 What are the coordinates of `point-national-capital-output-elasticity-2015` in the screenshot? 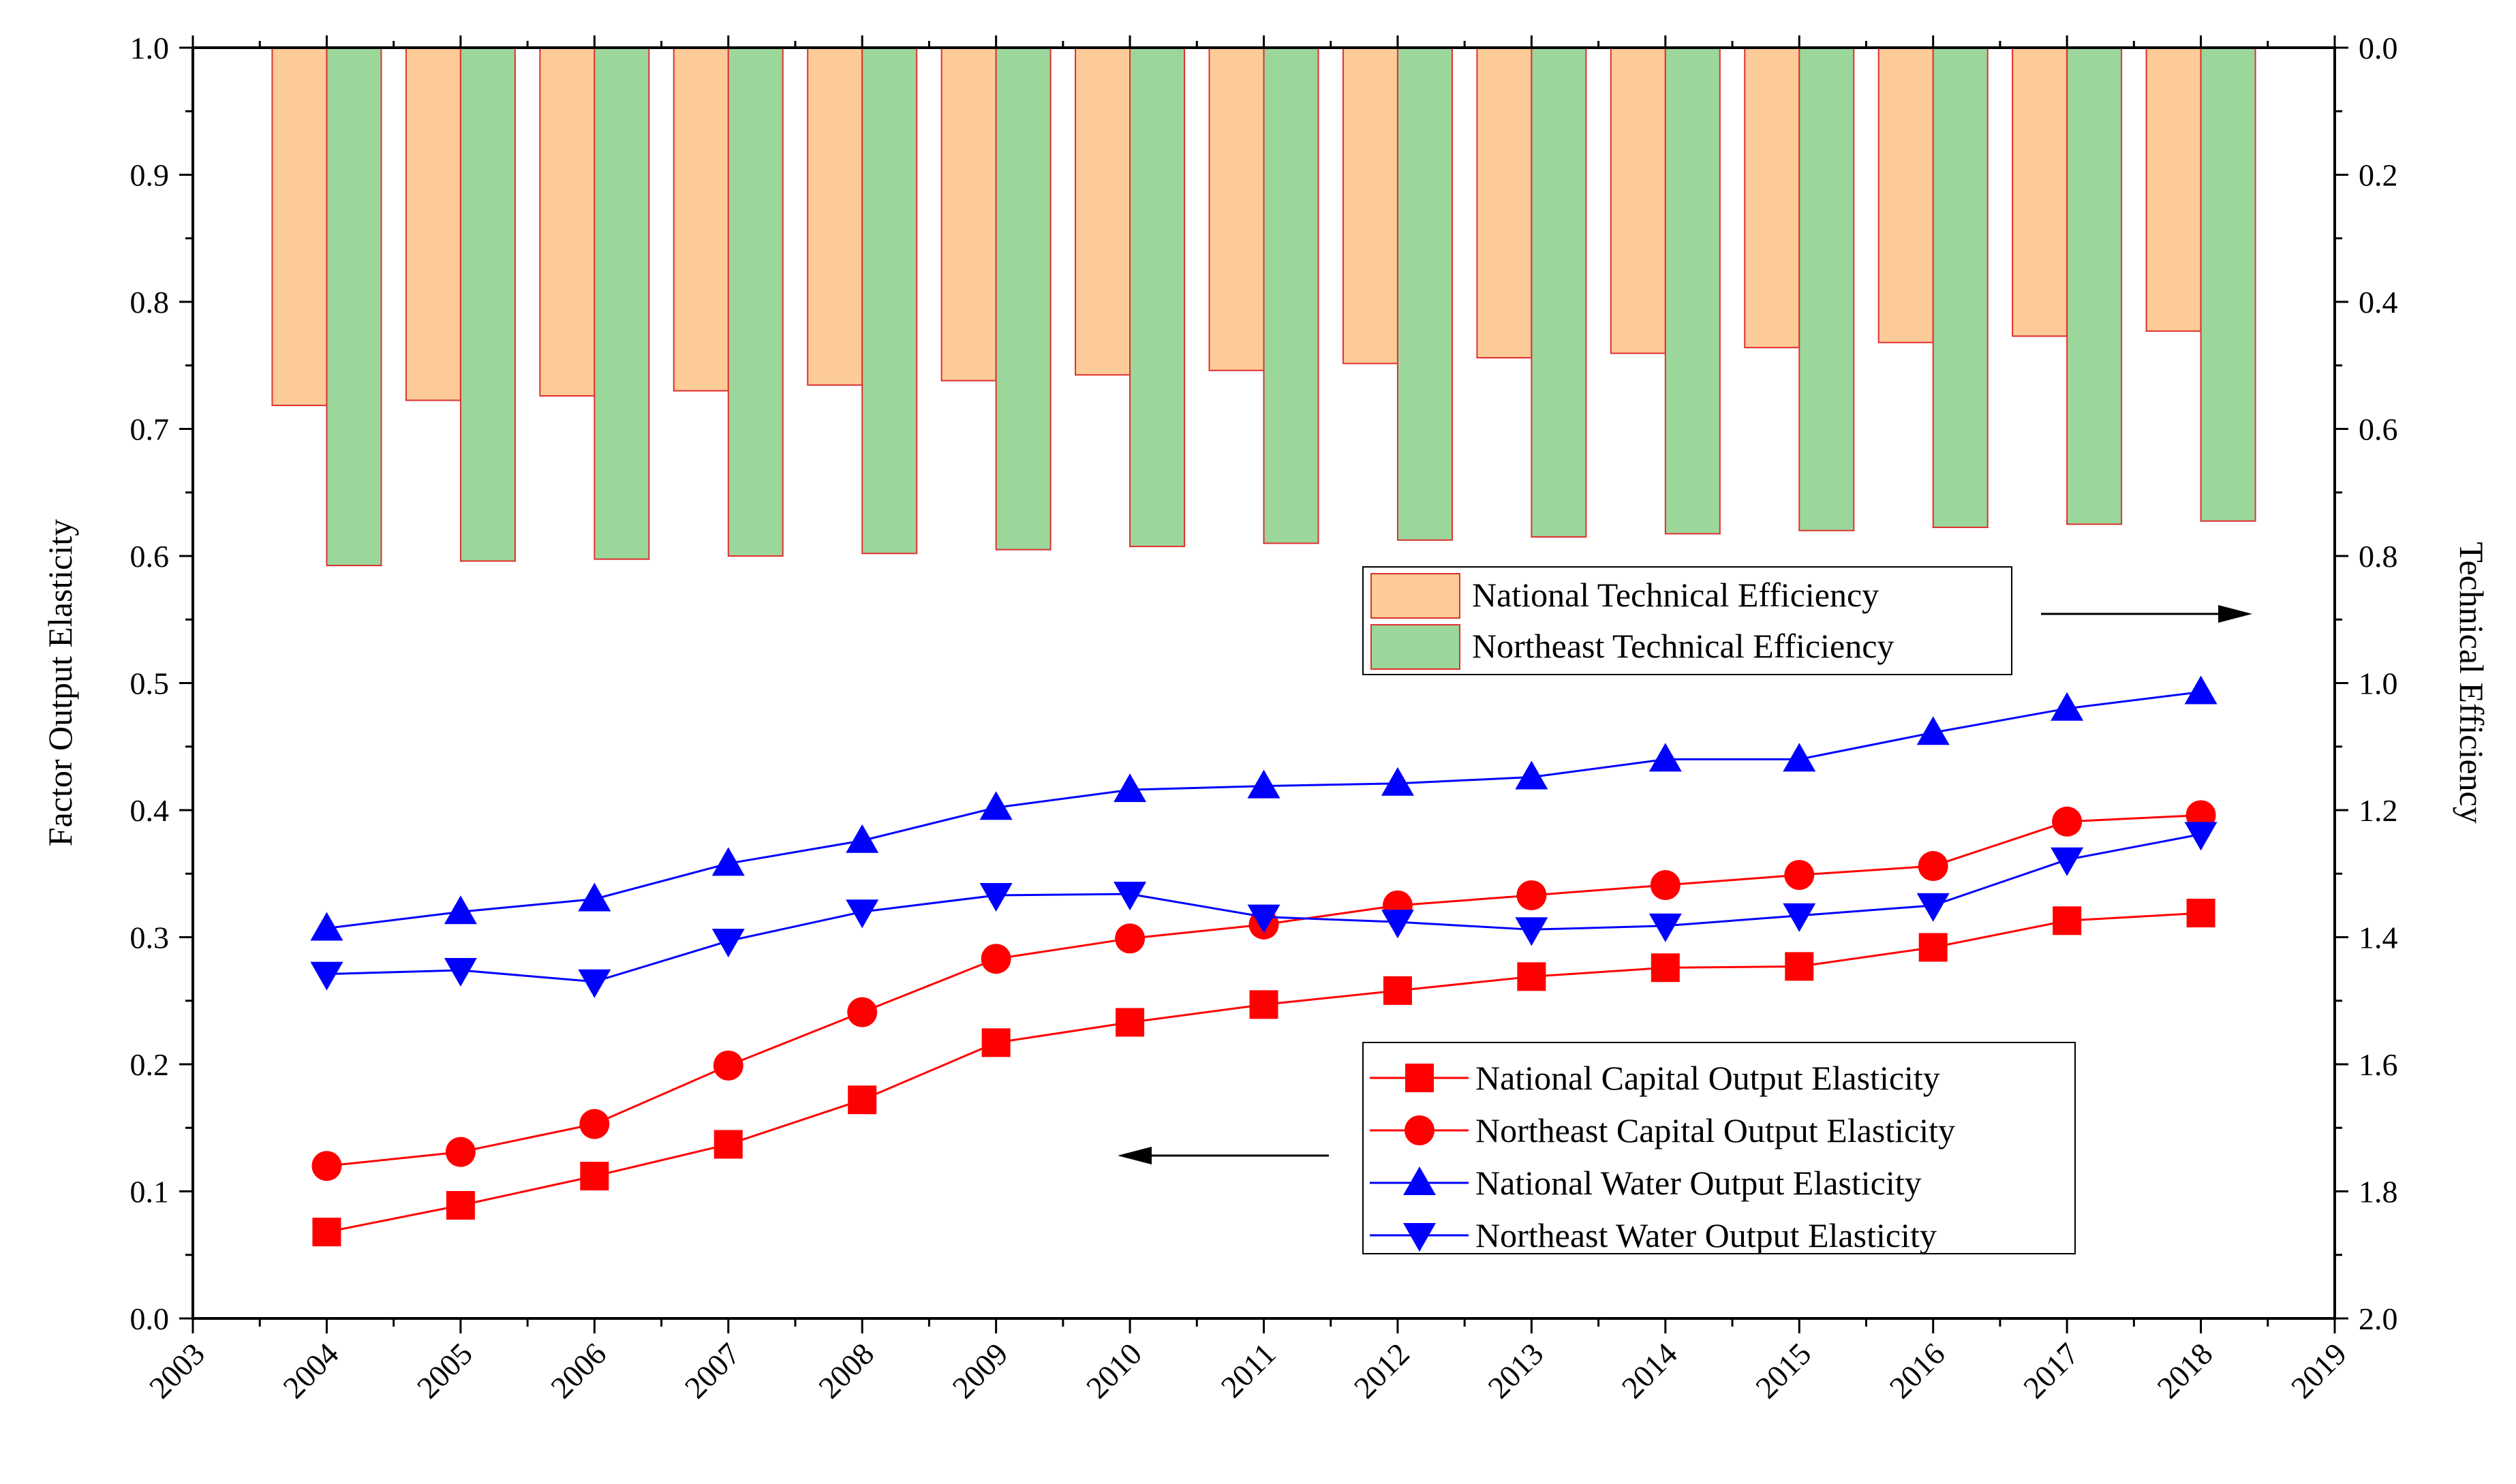 It's located at (1800, 967).